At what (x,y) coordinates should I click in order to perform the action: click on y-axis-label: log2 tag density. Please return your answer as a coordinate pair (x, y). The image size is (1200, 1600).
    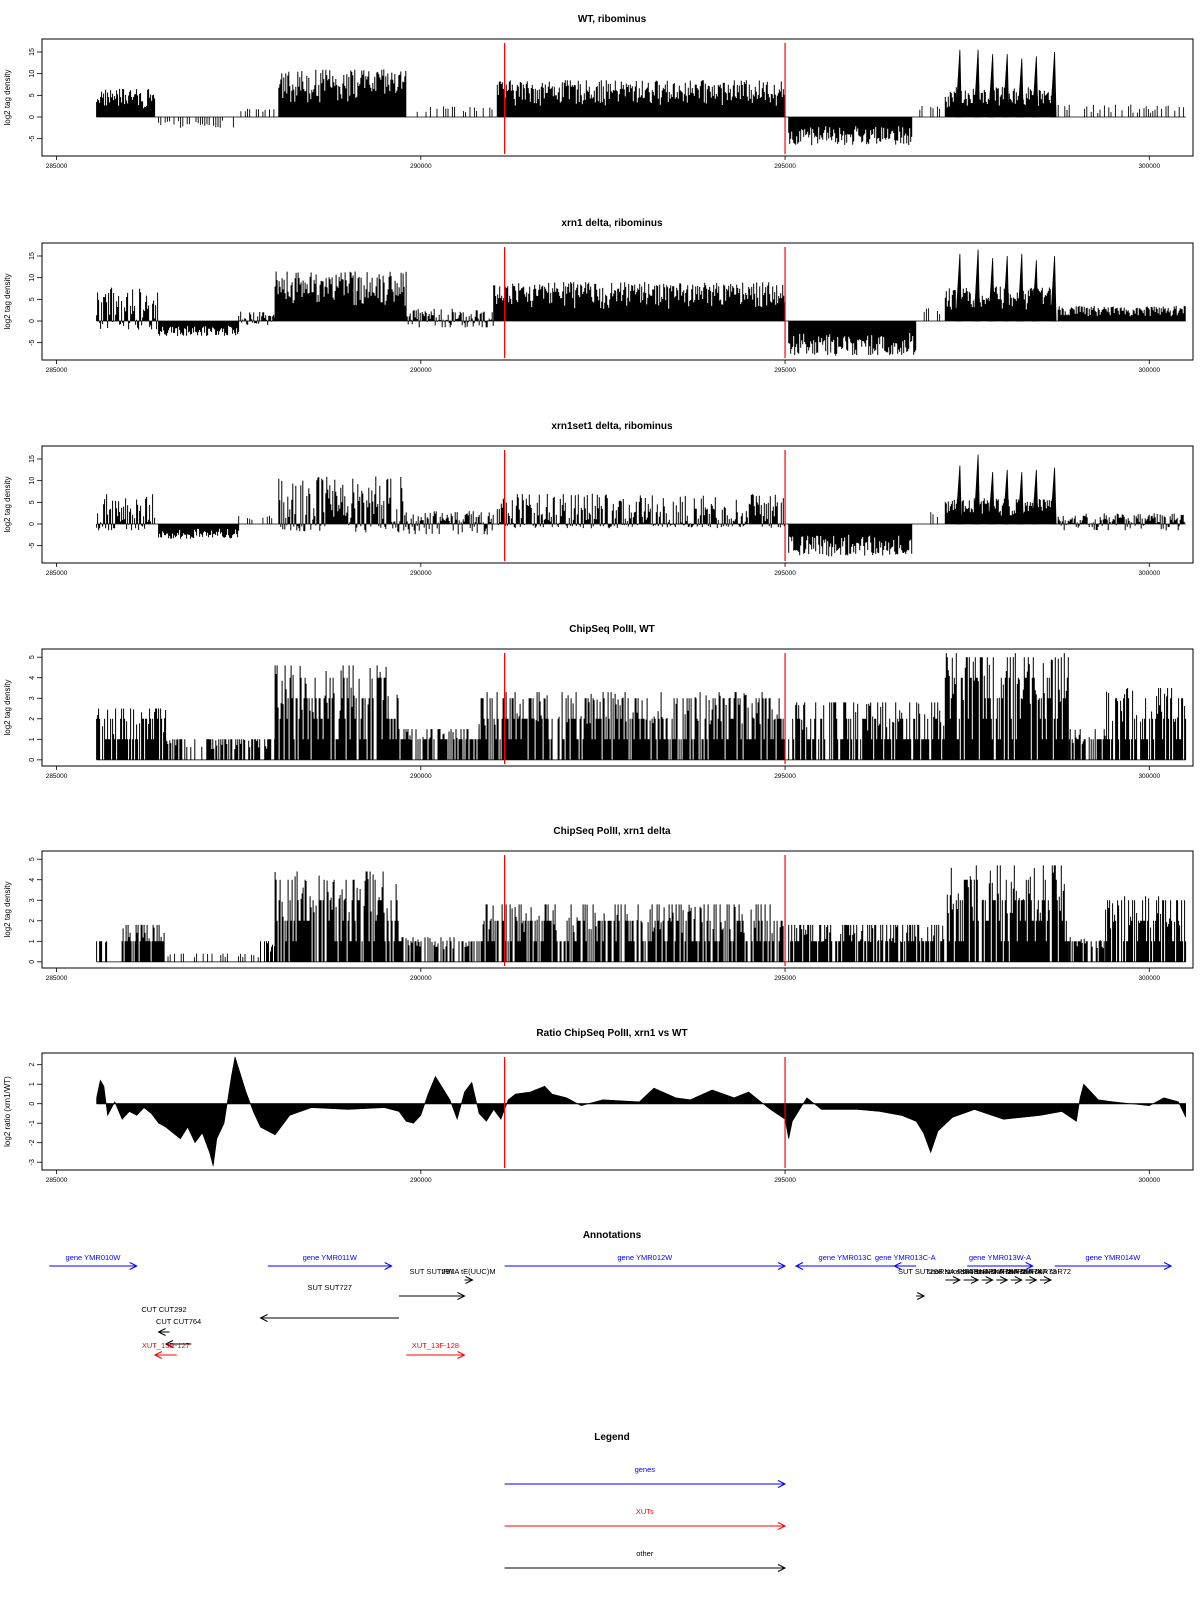
    Looking at the image, I should click on (7, 301).